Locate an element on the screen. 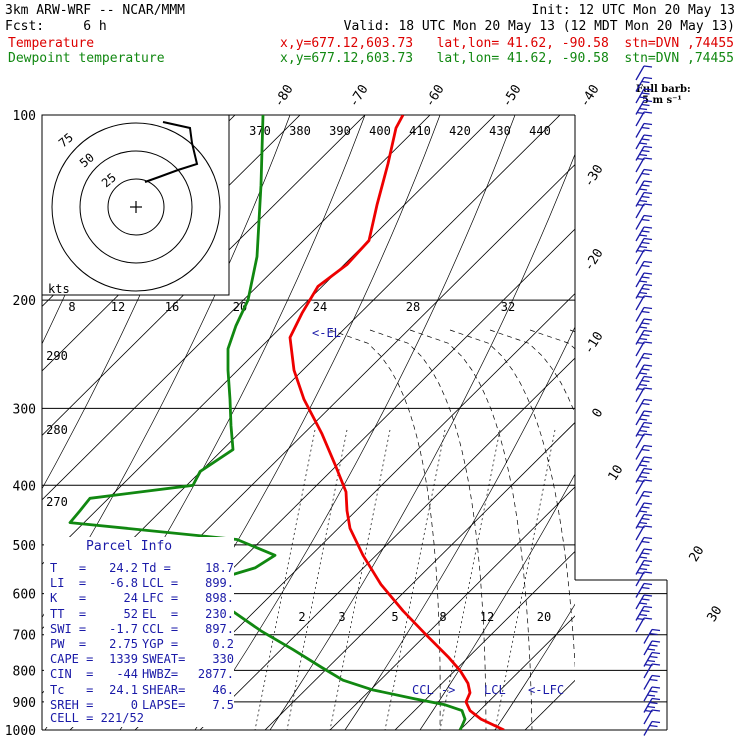 This screenshot has width=740, height=740. parcel-field-label: Td = is located at coordinates (156, 568).